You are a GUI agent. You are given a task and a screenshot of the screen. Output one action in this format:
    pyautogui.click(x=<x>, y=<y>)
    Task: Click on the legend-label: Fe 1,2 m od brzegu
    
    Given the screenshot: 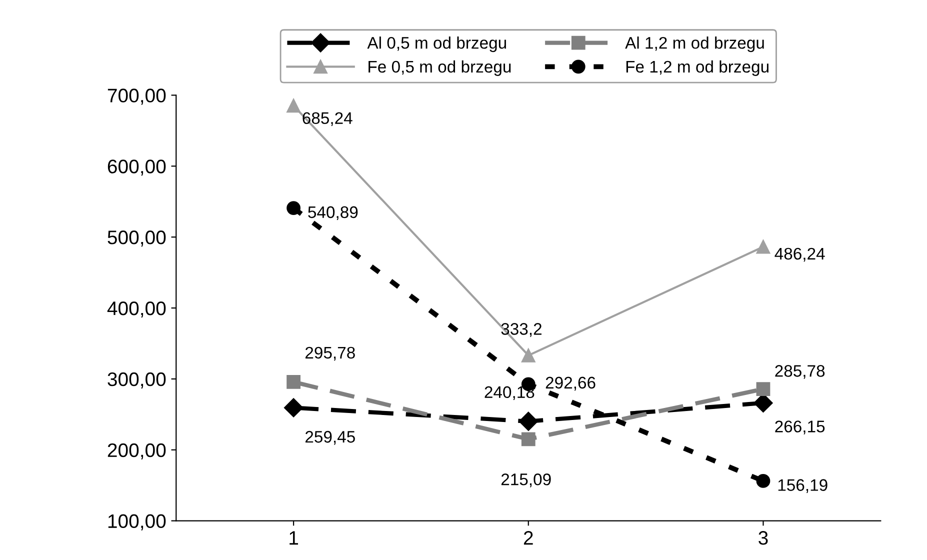 What is the action you would take?
    pyautogui.click(x=697, y=68)
    